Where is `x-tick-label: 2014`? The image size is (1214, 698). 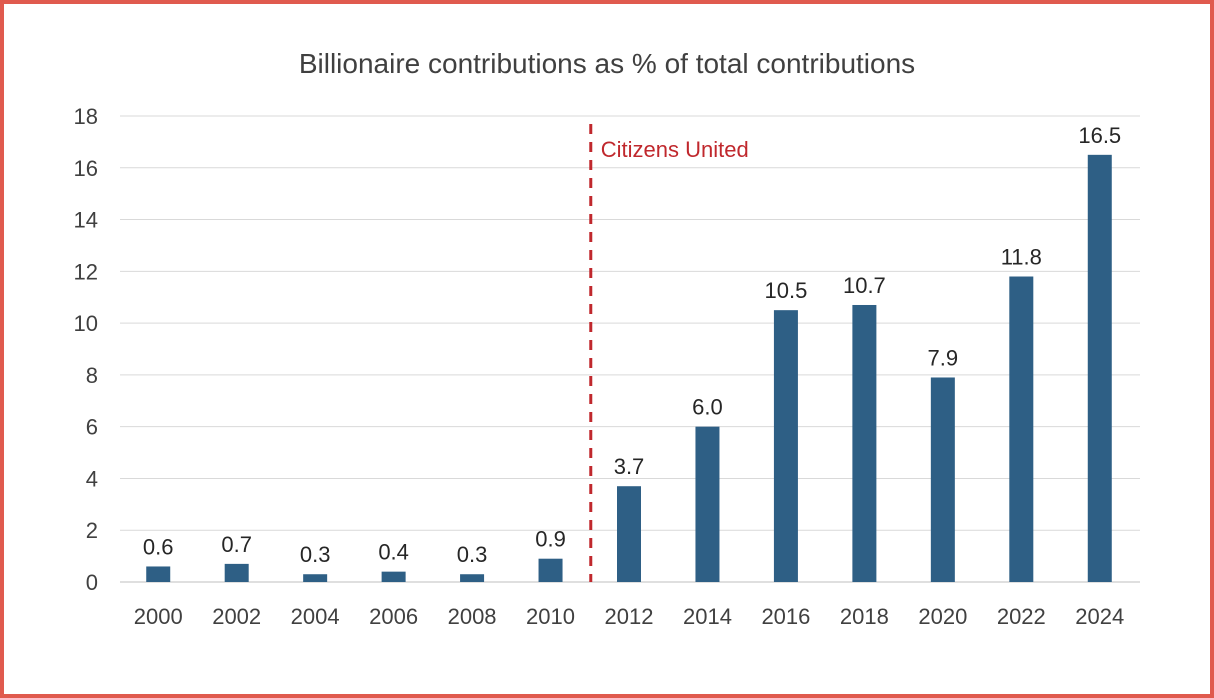 x-tick-label: 2014 is located at coordinates (707, 616).